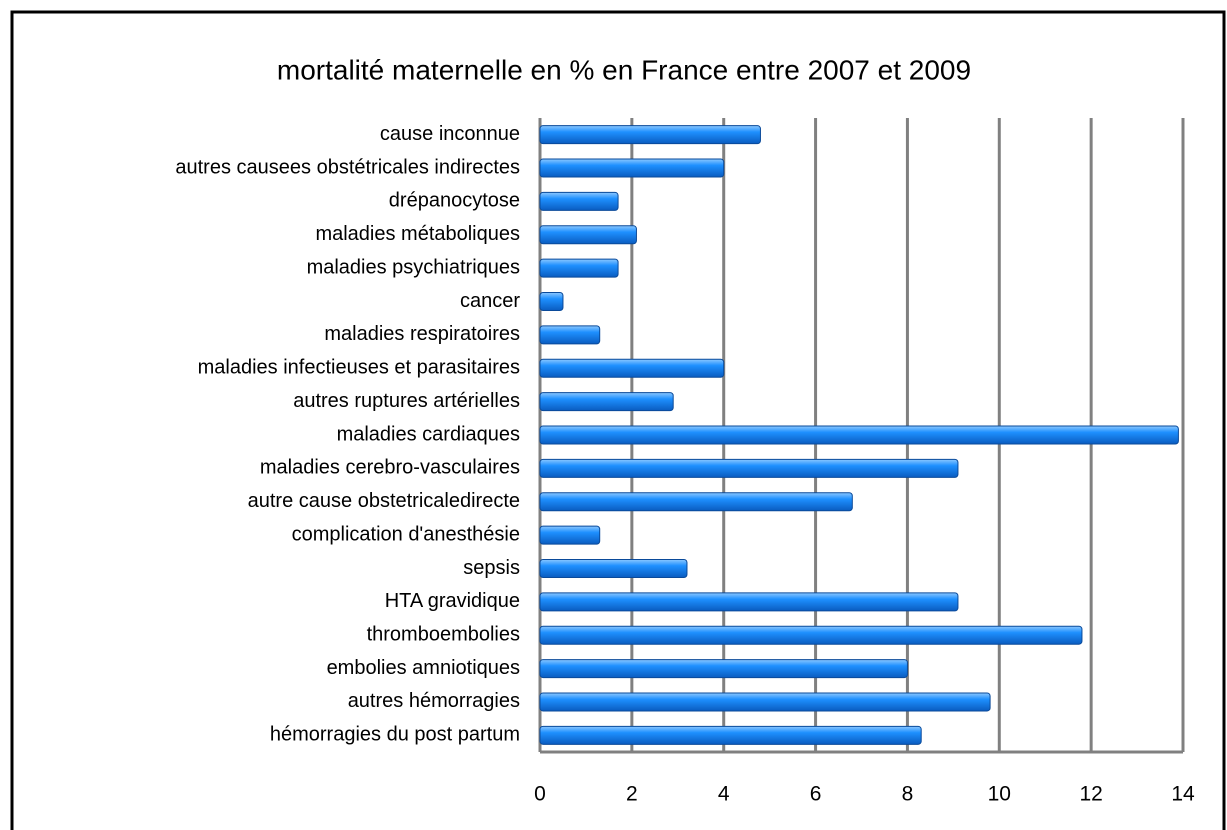  I want to click on y-tick-label: autres causees obstétricales indirectes, so click(347, 167).